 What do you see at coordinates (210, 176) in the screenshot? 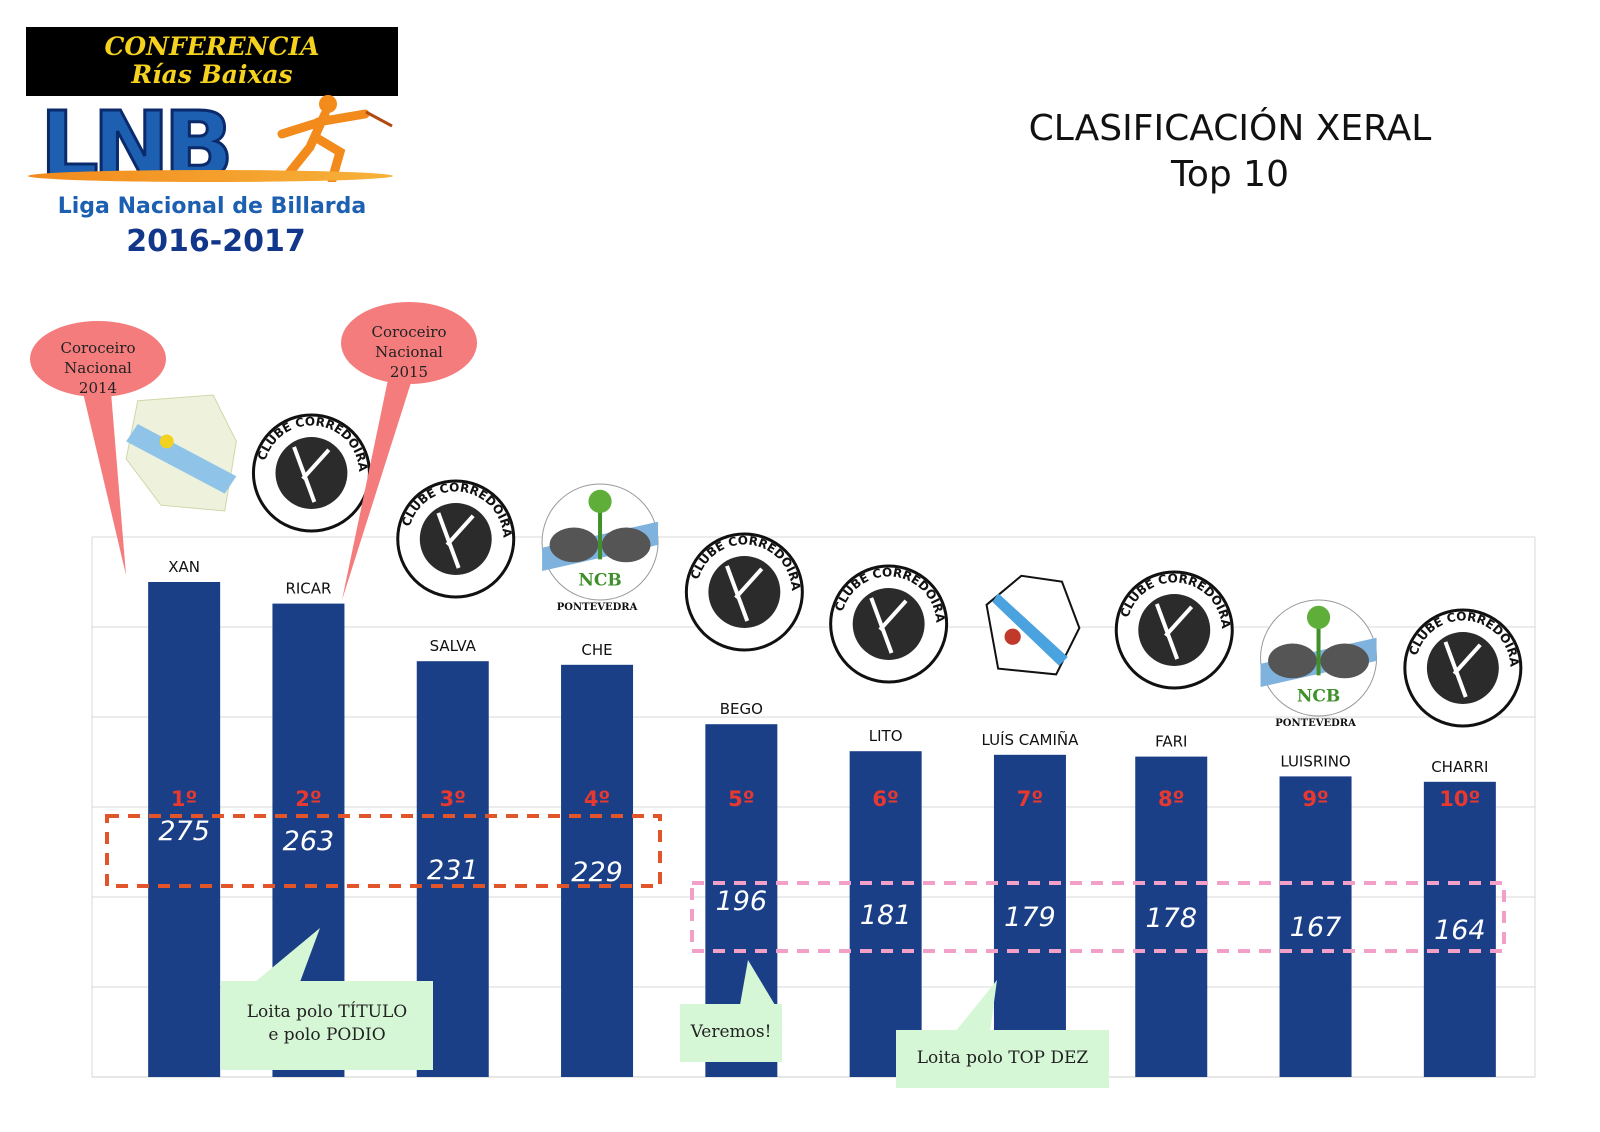
I see `logo-swoosh` at bounding box center [210, 176].